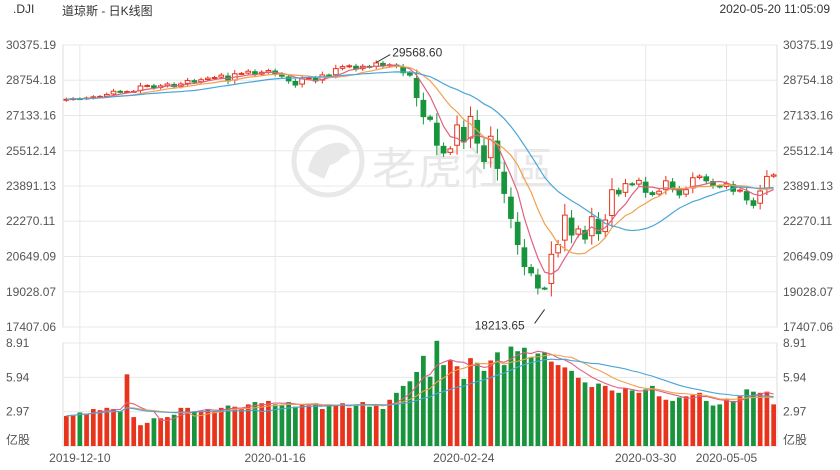 The width and height of the screenshot is (840, 470). What do you see at coordinates (795, 439) in the screenshot?
I see `volume-tick-label-right: 亿股` at bounding box center [795, 439].